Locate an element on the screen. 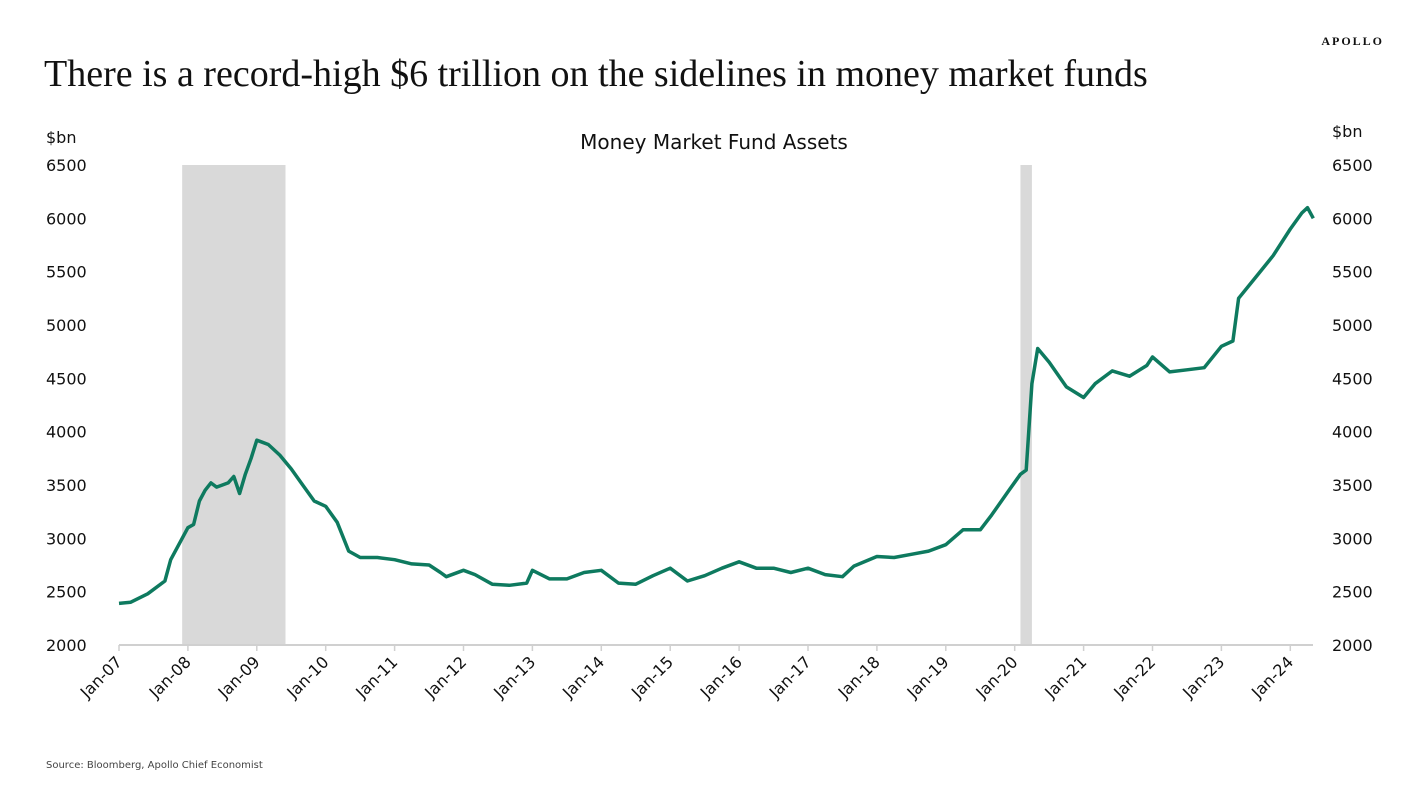  y-tick-label-right: 3000 is located at coordinates (1352, 538).